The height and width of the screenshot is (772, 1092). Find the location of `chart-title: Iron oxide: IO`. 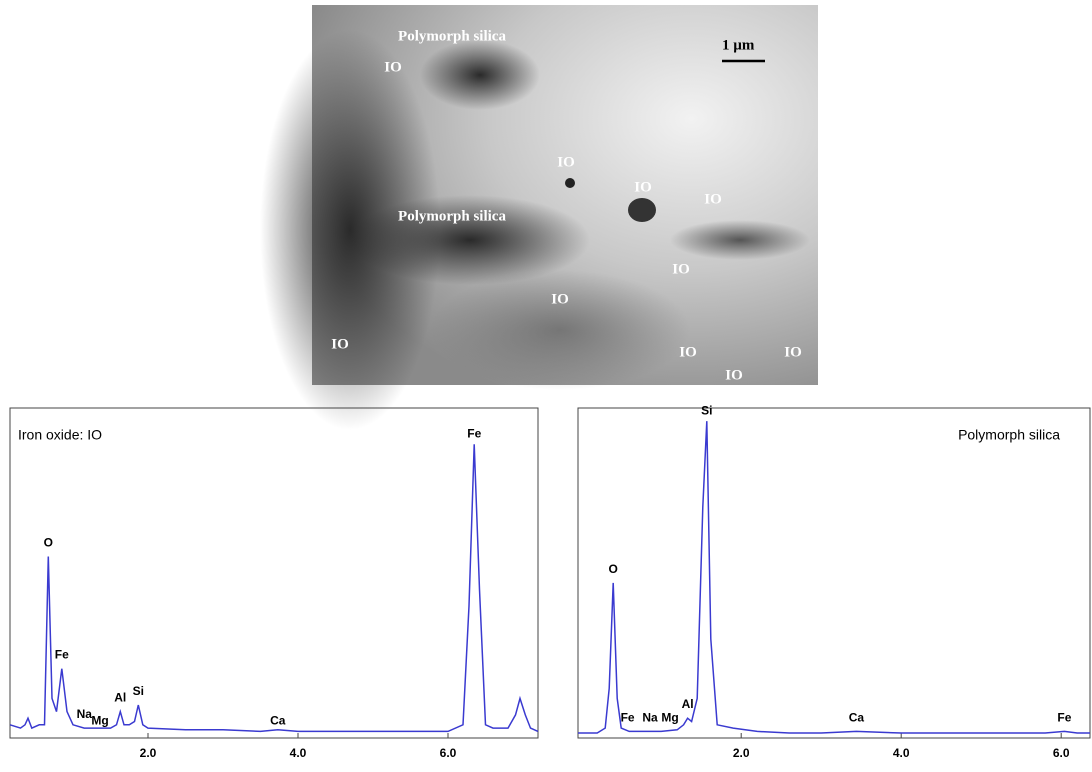

chart-title: Iron oxide: IO is located at coordinates (60, 435).